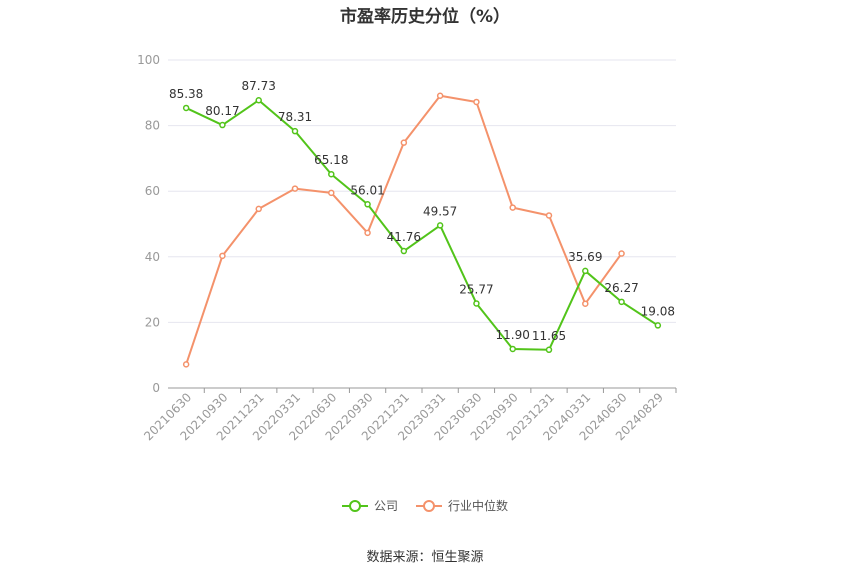 This screenshot has height=575, width=850. What do you see at coordinates (331, 160) in the screenshot?
I see `data-label: 65.18` at bounding box center [331, 160].